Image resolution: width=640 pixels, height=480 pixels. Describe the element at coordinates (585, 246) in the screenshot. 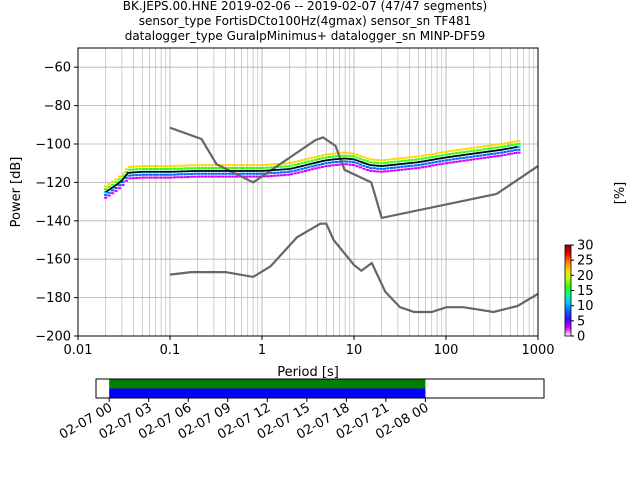

I see `colorbar-tick-label: 30` at that location.